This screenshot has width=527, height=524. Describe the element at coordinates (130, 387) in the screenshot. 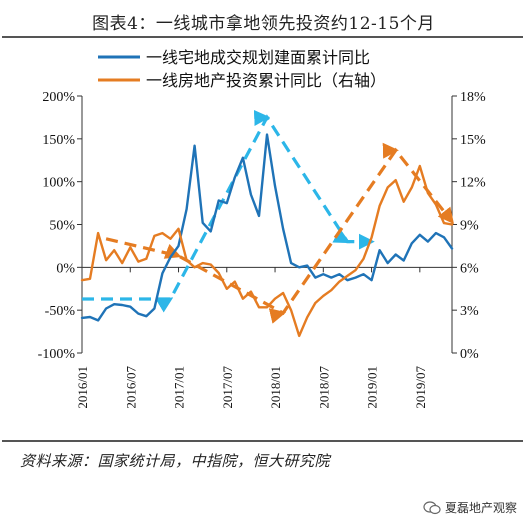

I see `x-tick-label: 2016/07` at that location.